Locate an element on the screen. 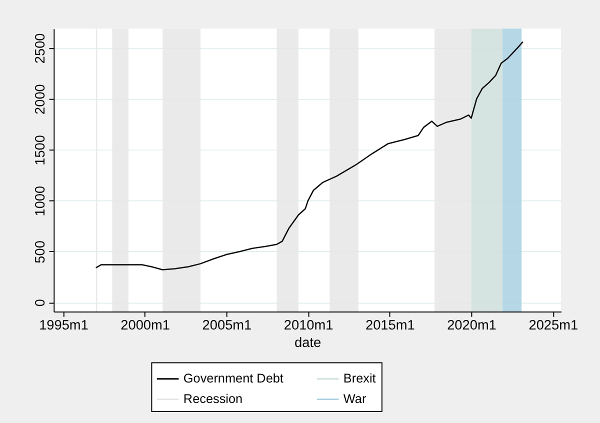 The height and width of the screenshot is (423, 600). y-tick-label: 1500 is located at coordinates (40, 150).